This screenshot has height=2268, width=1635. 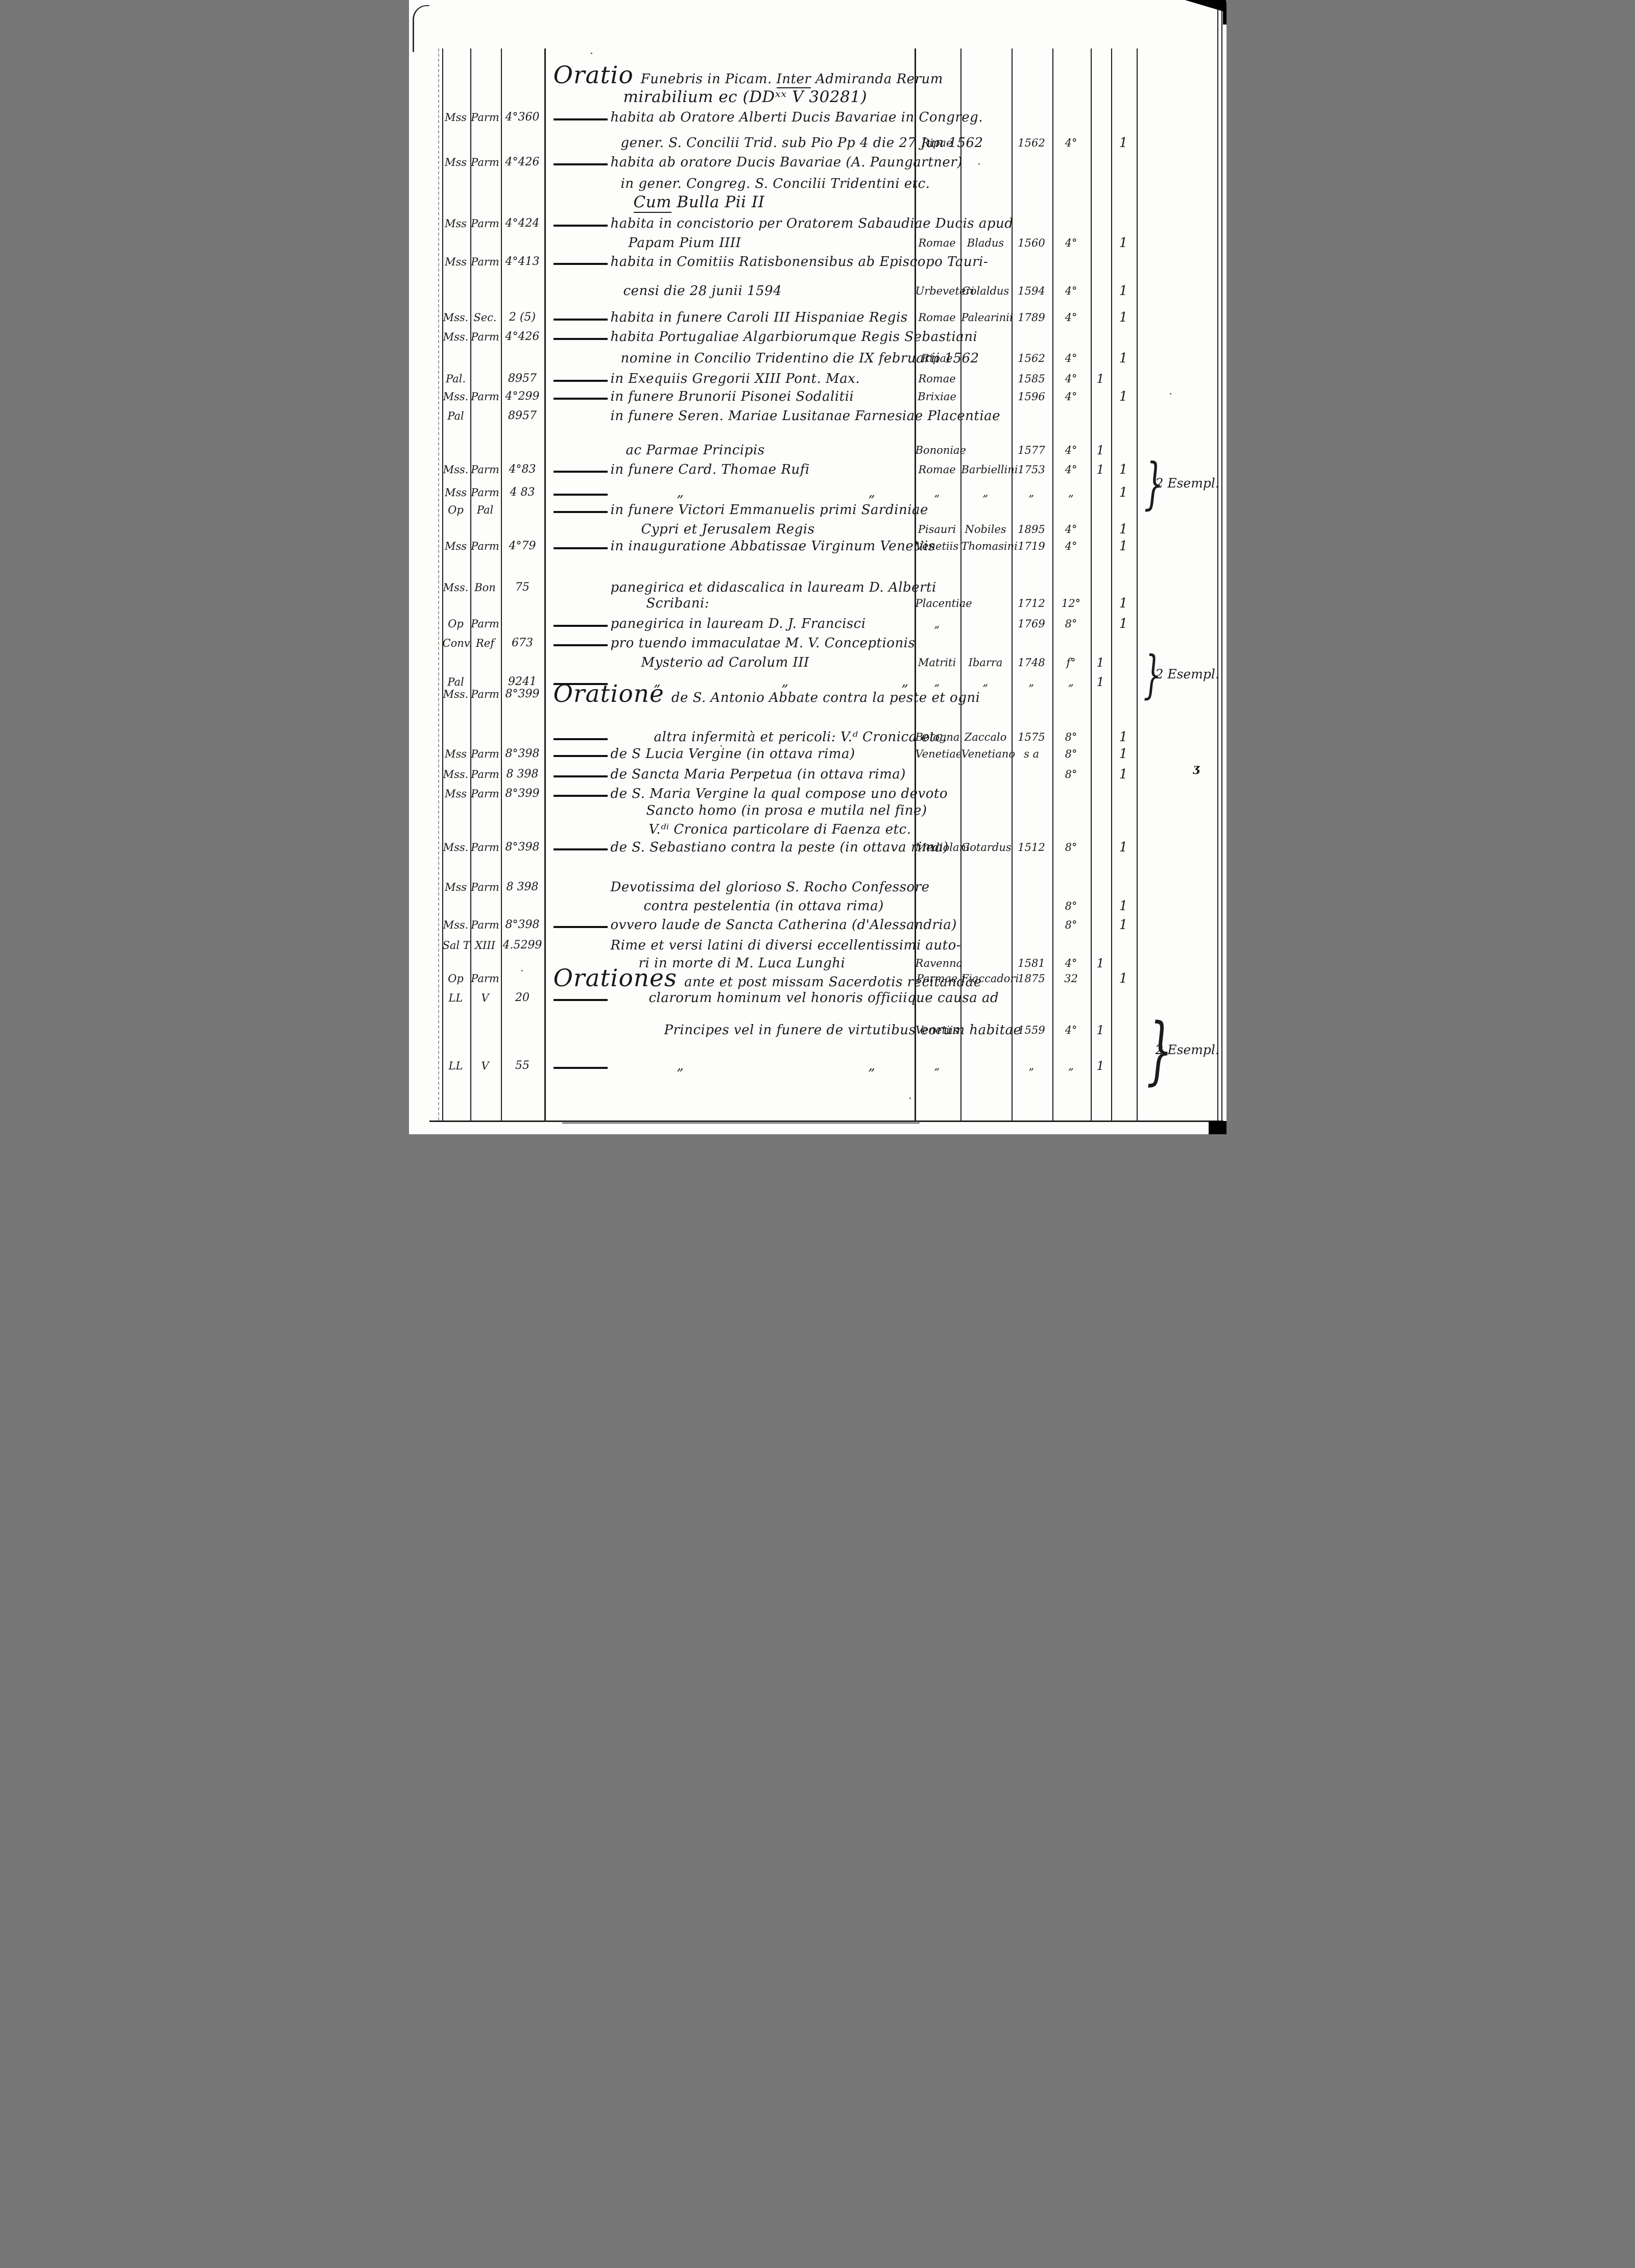 I want to click on underlined-word: Cum, so click(x=652, y=203).